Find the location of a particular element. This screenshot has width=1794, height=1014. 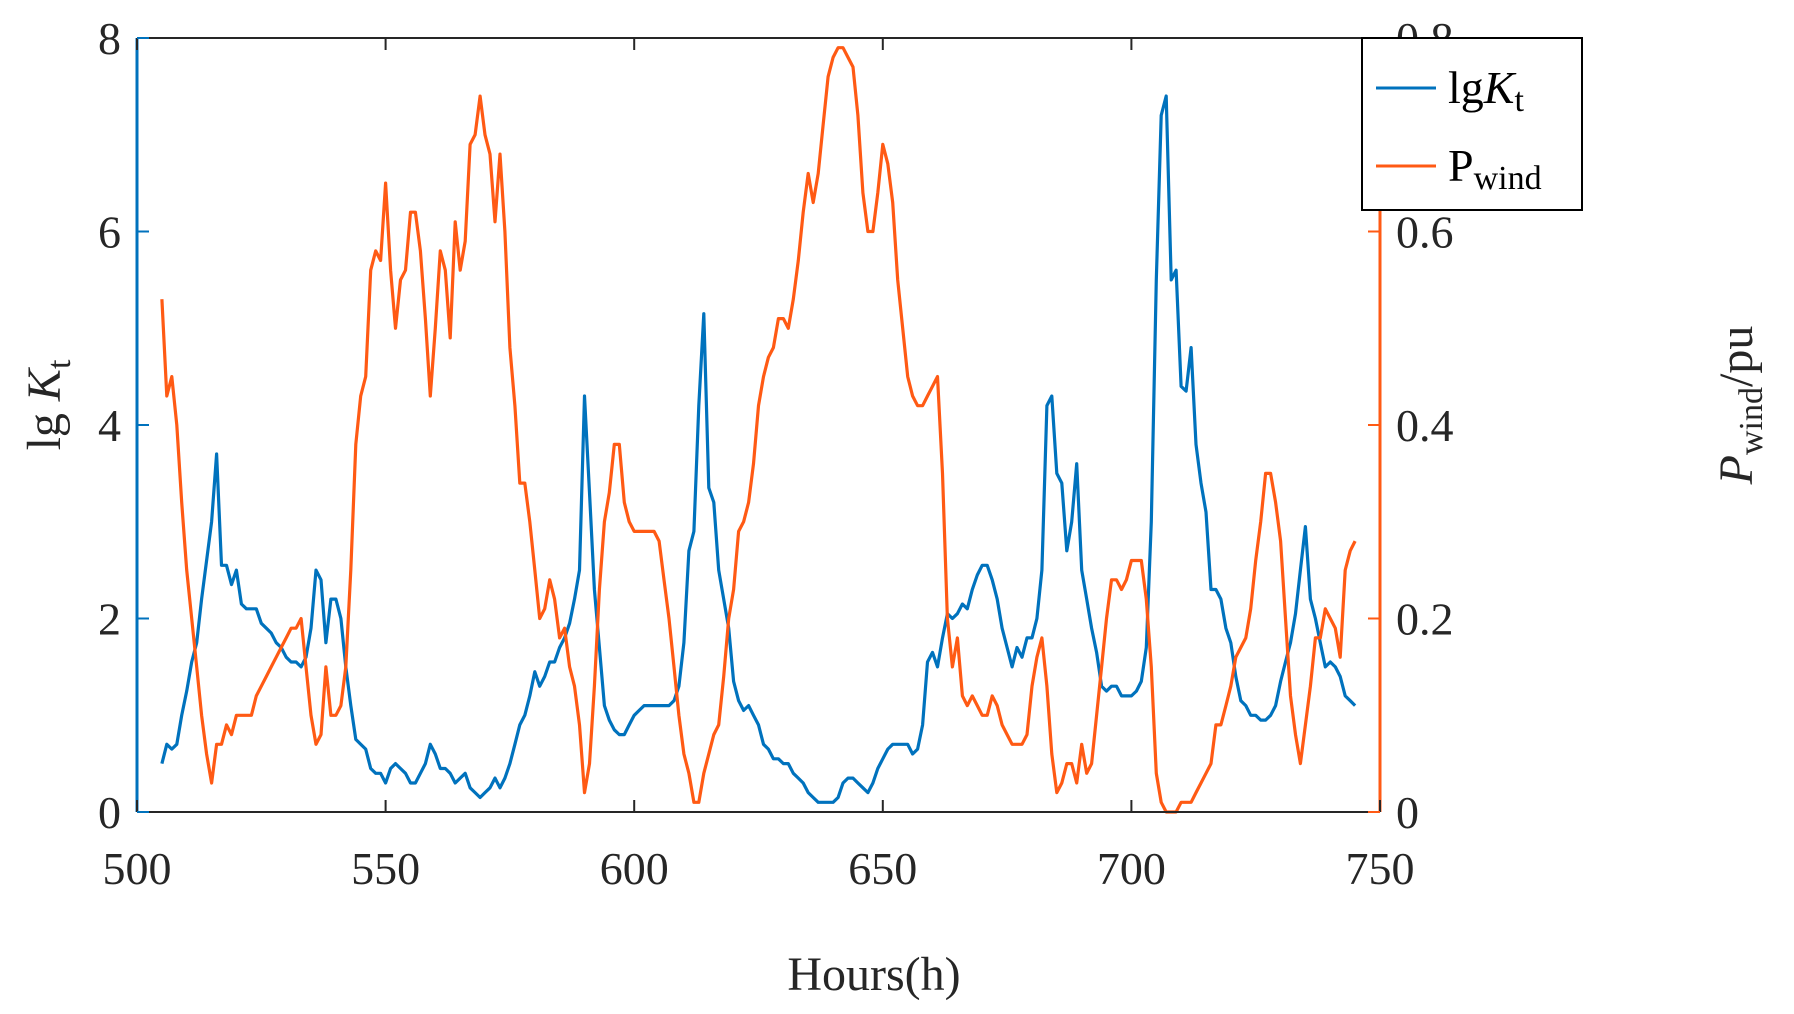

x-tick-label: 700 is located at coordinates (1131, 868).